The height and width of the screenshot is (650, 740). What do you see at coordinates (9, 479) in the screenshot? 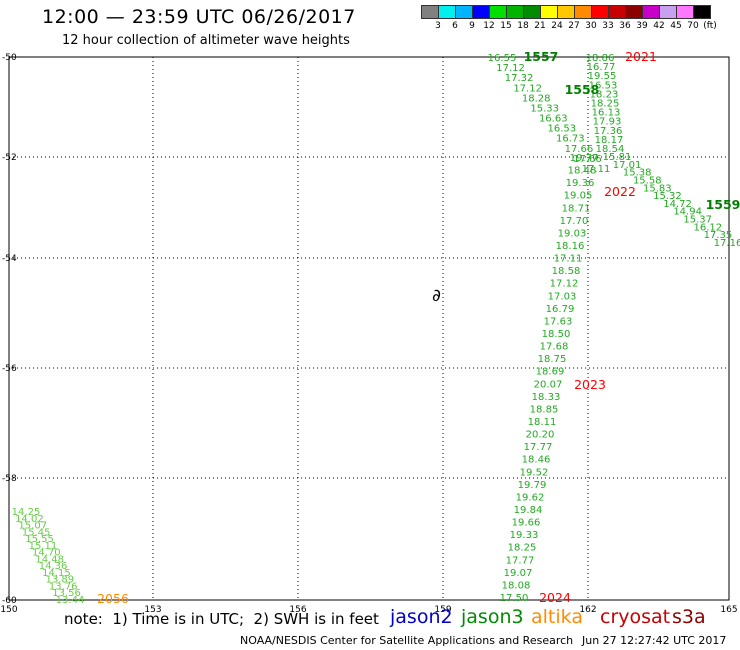
I see `latitude-label: -58` at bounding box center [9, 479].